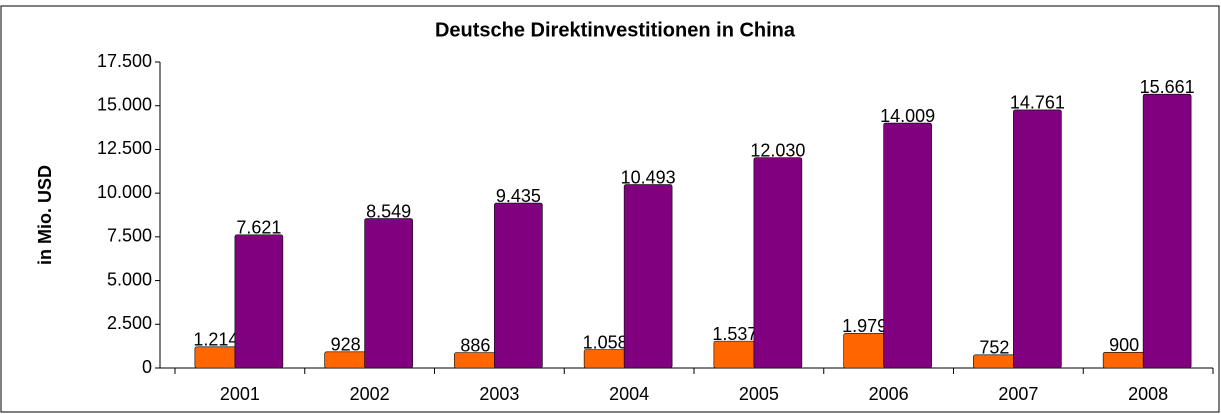 This screenshot has width=1221, height=414. What do you see at coordinates (346, 345) in the screenshot?
I see `data-label: 928` at bounding box center [346, 345].